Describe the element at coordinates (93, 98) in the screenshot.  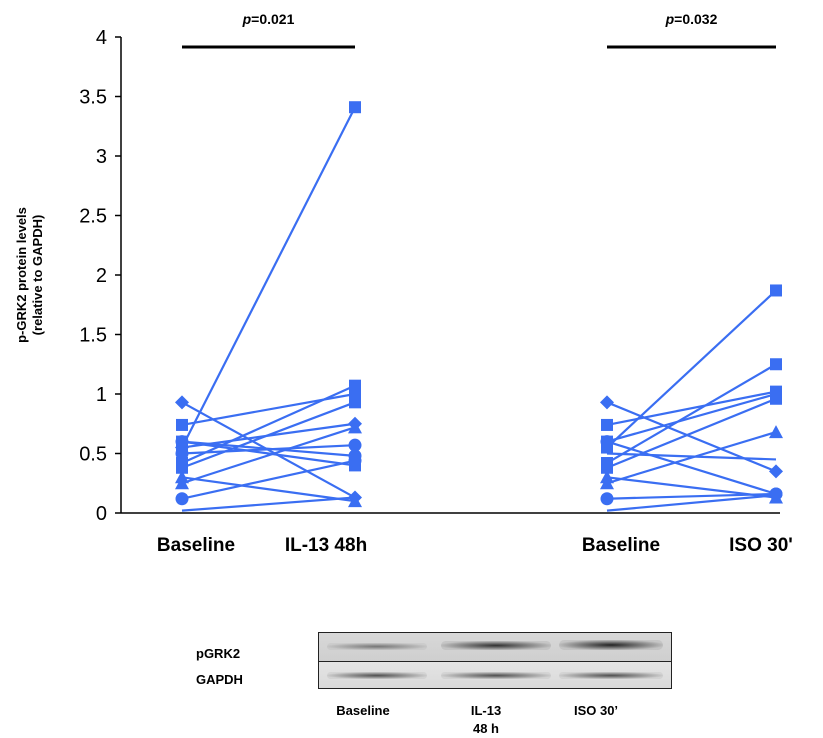
I see `y-tick-label: 3.5` at that location.